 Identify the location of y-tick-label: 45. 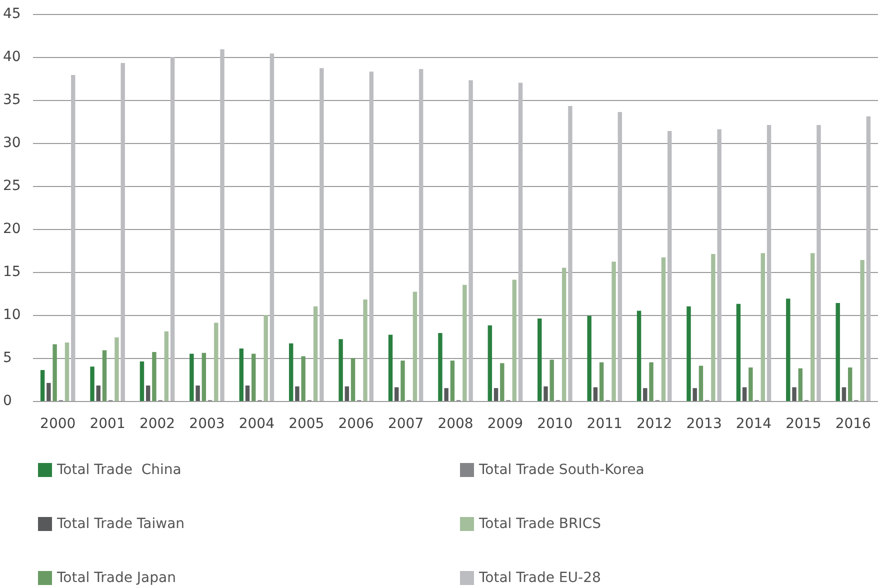
(12, 14).